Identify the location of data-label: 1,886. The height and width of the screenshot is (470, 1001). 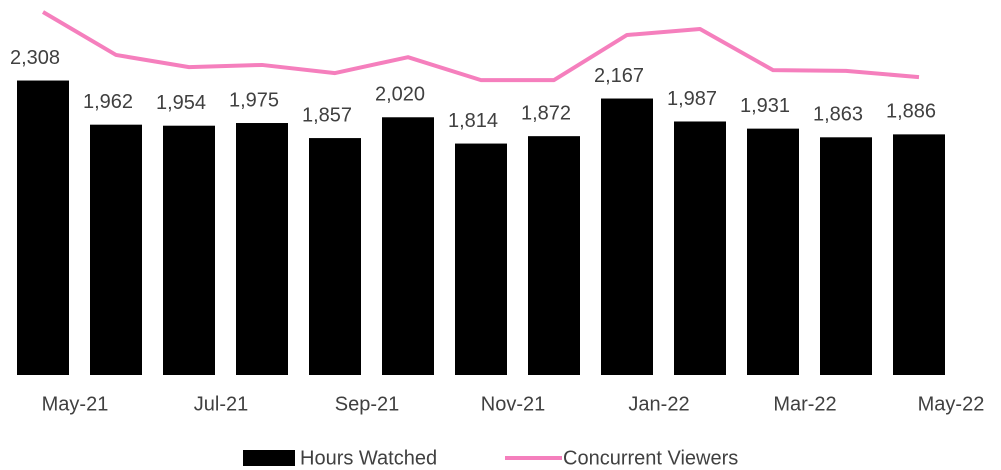
(911, 112).